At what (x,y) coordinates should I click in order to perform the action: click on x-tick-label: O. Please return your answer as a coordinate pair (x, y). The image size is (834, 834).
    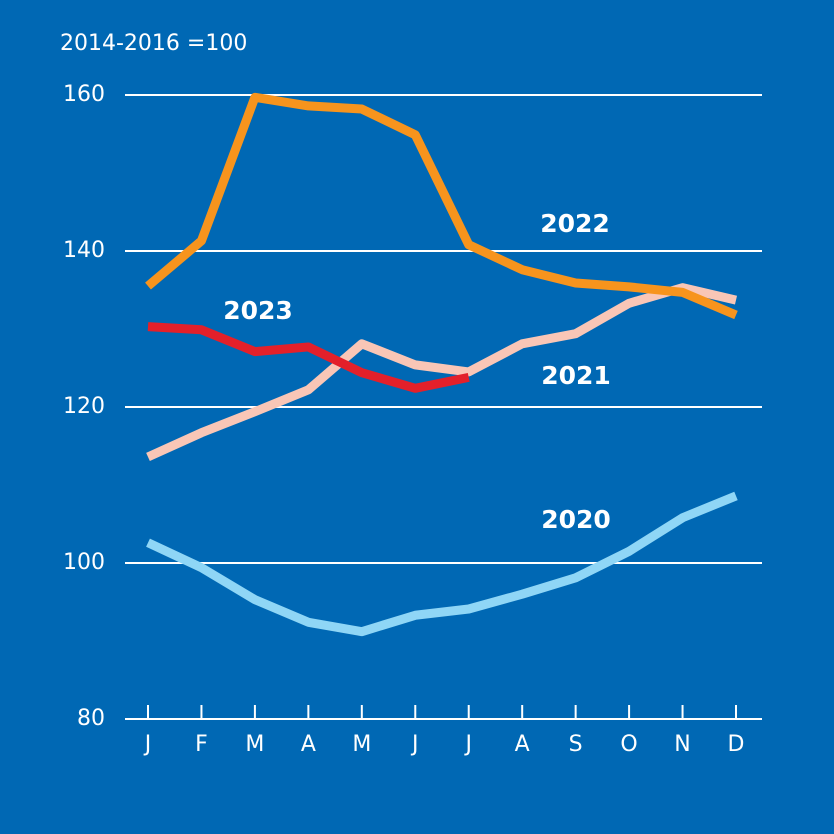
    Looking at the image, I should click on (628, 744).